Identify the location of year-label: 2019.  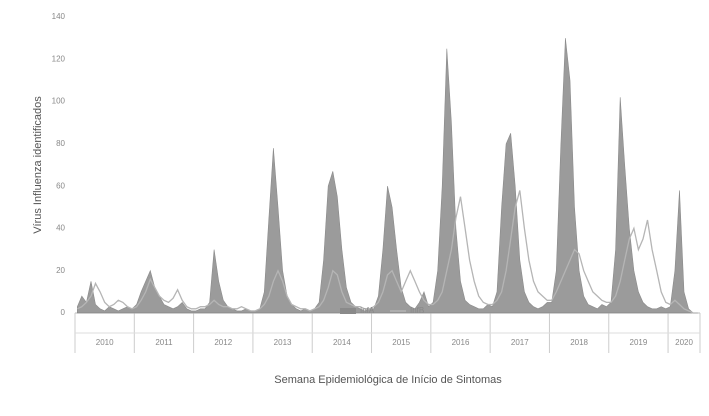
(639, 342).